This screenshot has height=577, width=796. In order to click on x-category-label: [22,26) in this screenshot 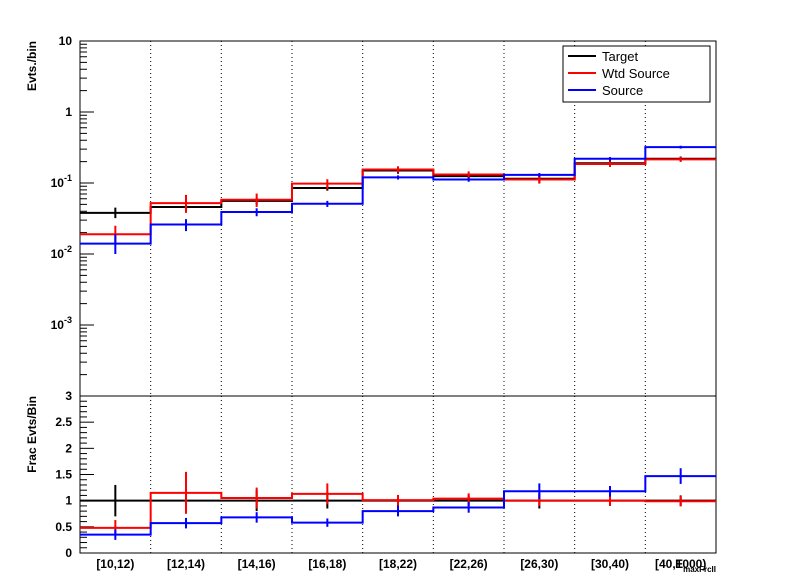, I will do `click(469, 564)`.